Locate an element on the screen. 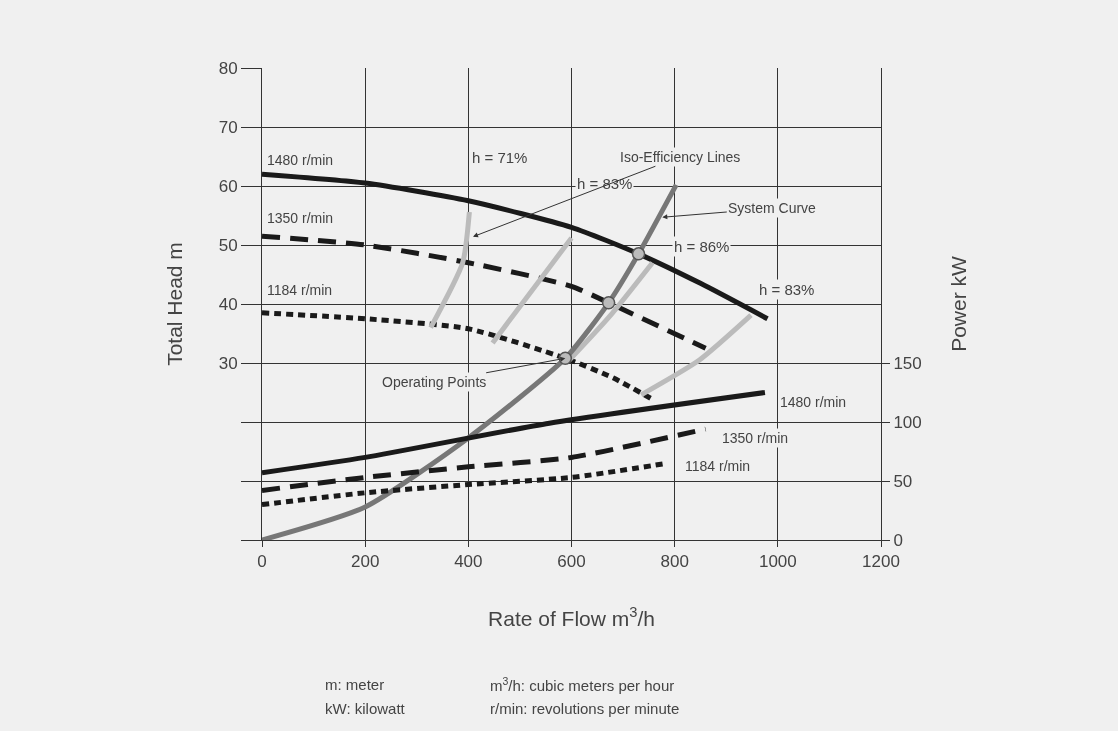  x-tick-label: 1200 is located at coordinates (881, 562).